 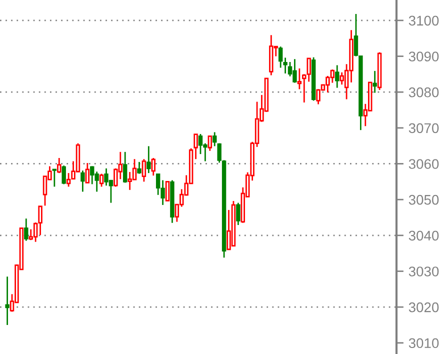 I want to click on y-tick-label: 3090, so click(x=423, y=57).